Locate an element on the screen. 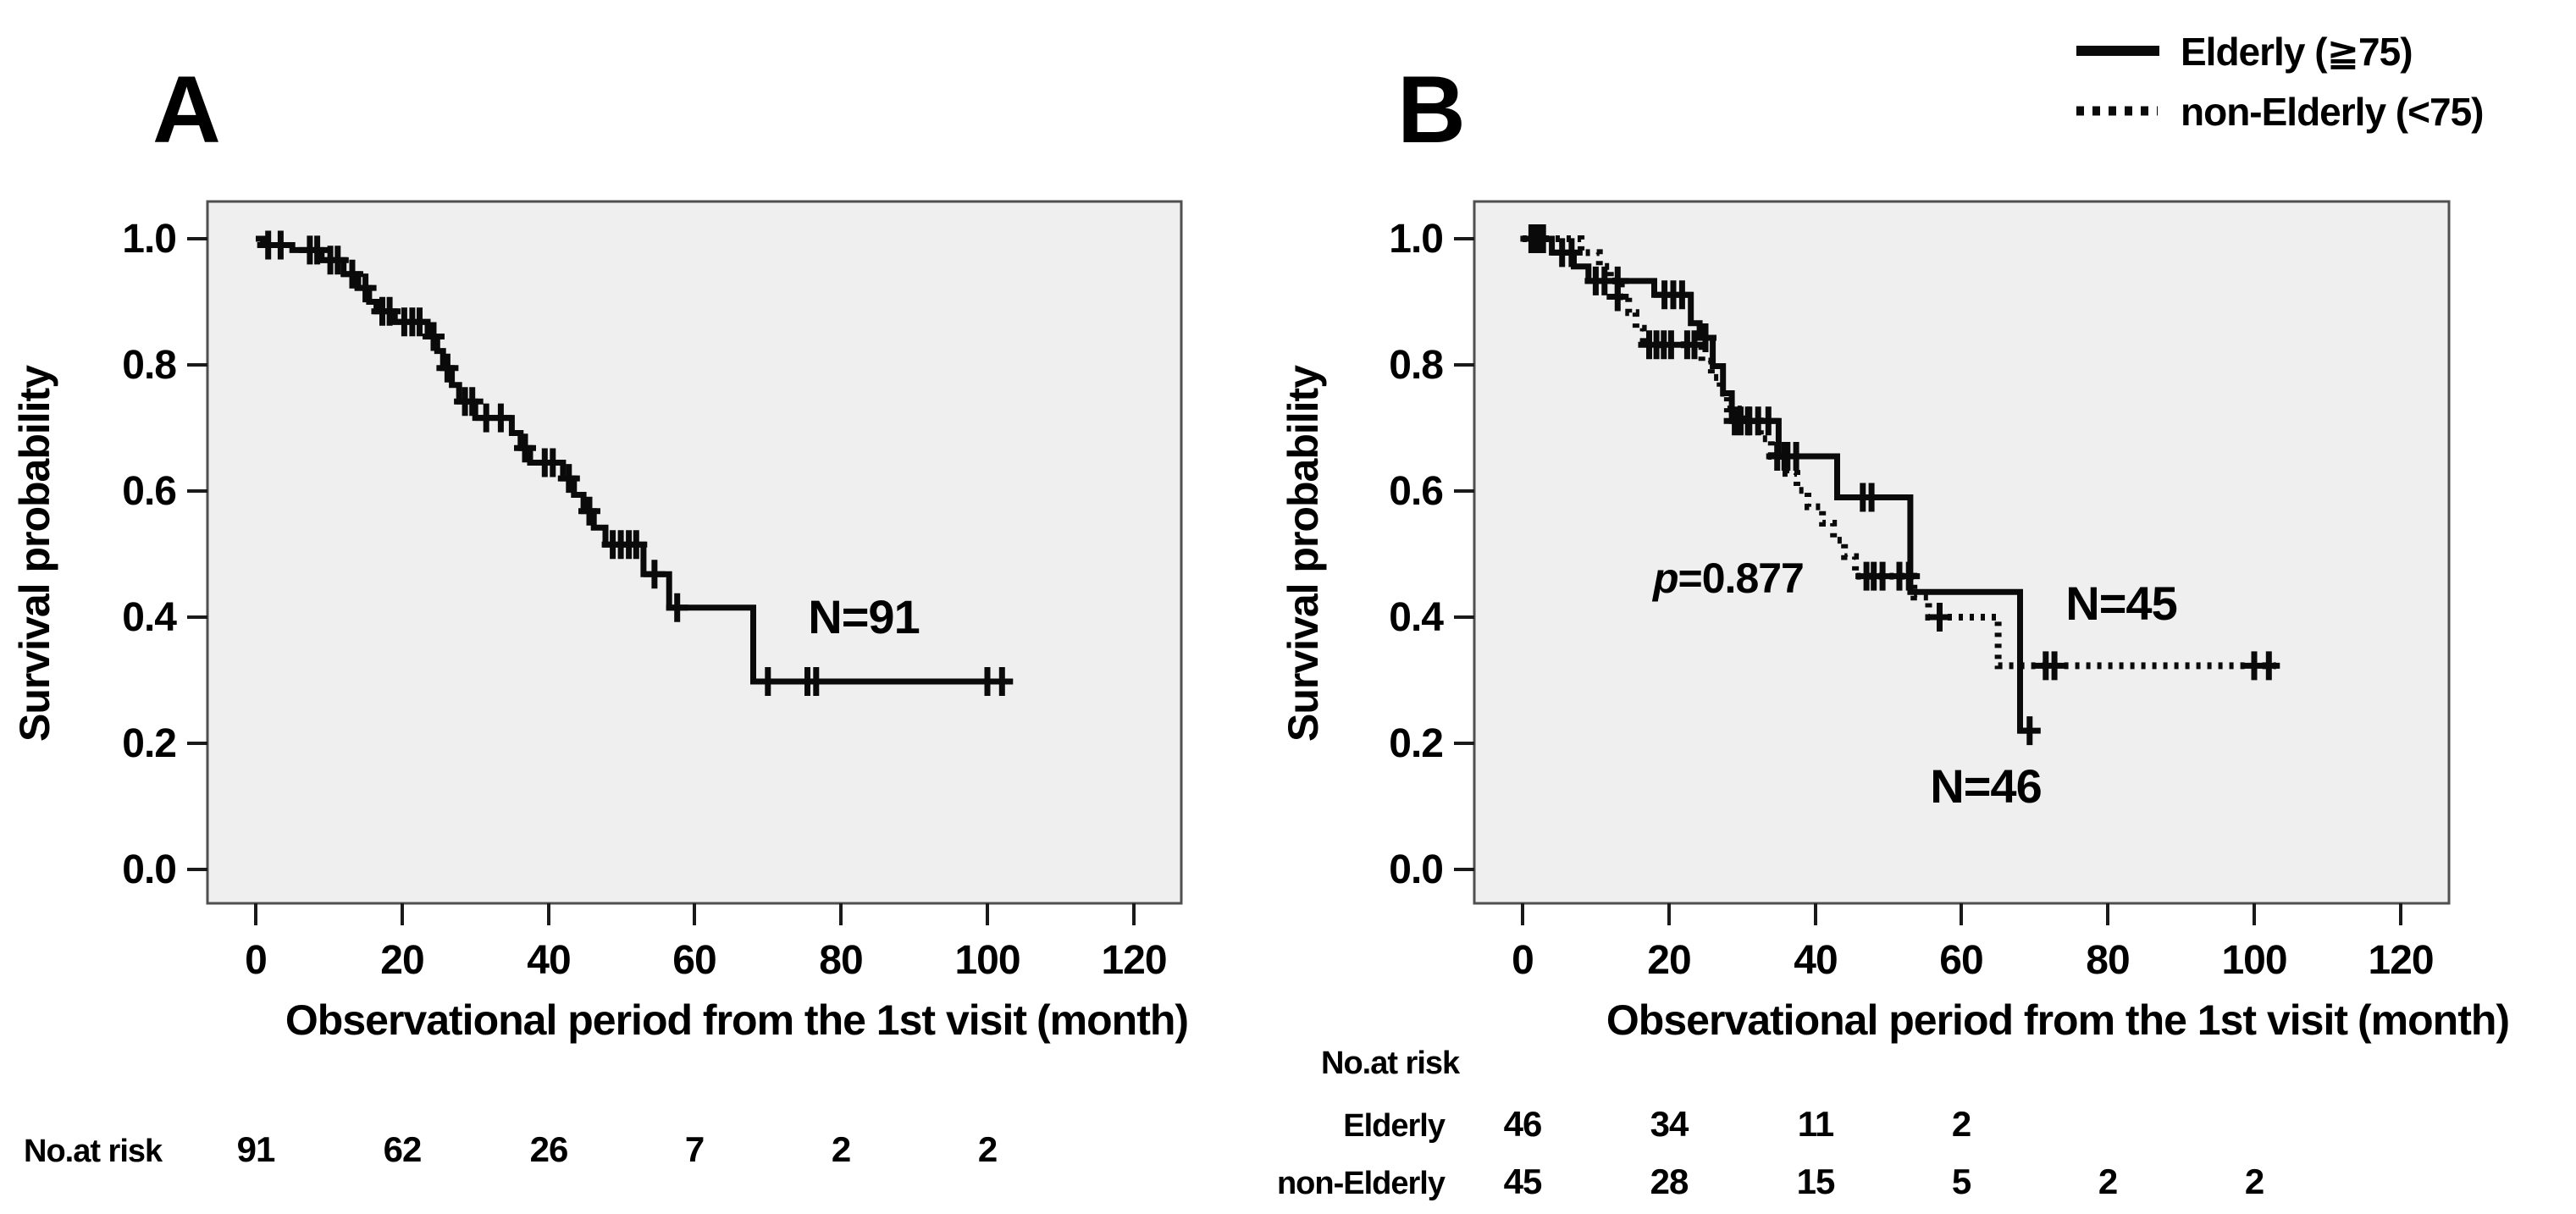  panel-a-x-ticks is located at coordinates (695, 914).